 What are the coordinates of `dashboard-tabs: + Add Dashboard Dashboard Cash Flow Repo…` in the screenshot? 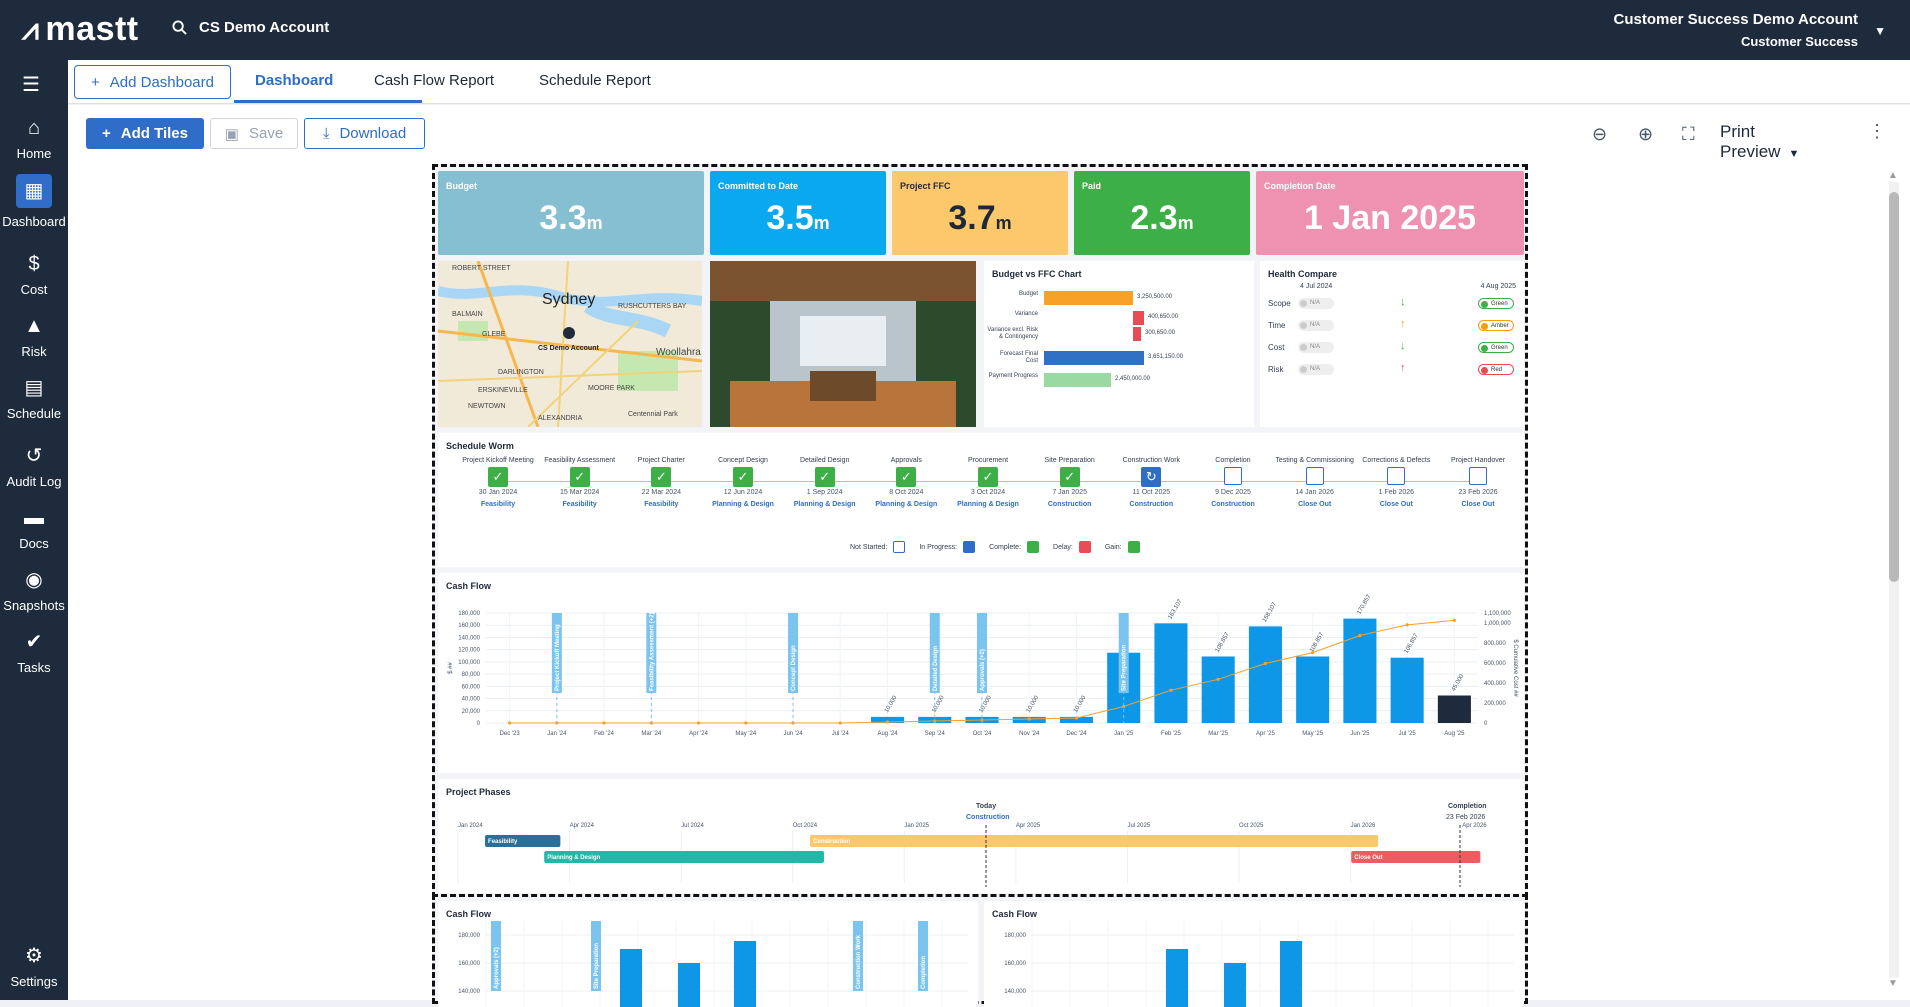 It's located at (989, 82).